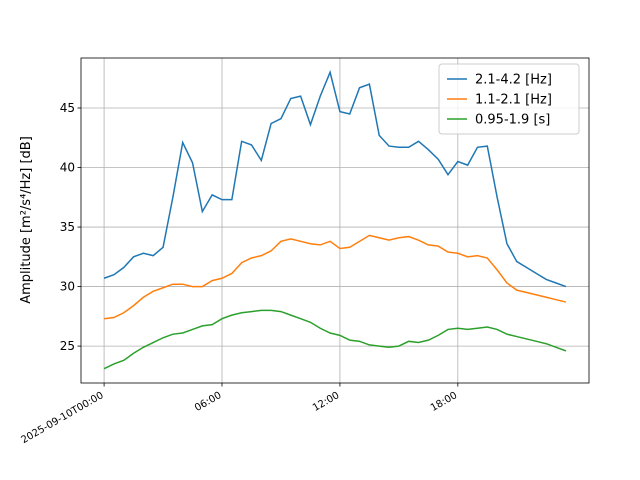 Image resolution: width=640 pixels, height=480 pixels. What do you see at coordinates (67, 346) in the screenshot?
I see `y-tick-label: 25` at bounding box center [67, 346].